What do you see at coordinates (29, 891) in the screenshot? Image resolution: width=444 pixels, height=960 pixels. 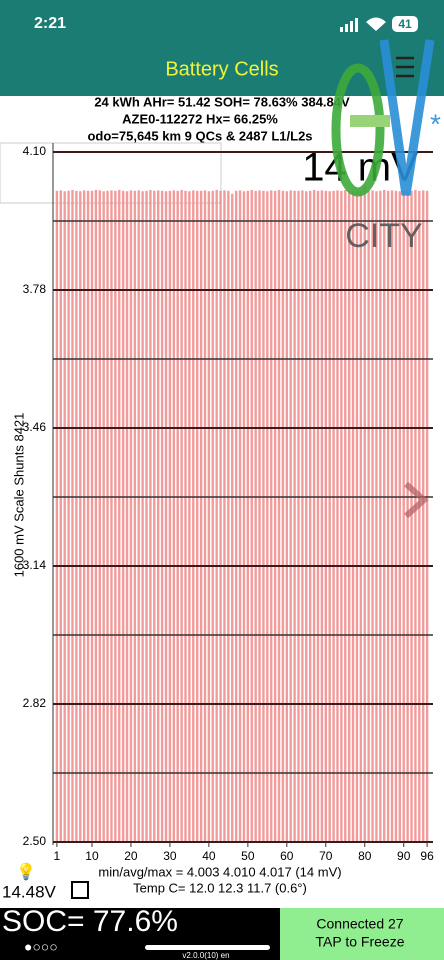 I see `pack-voltage: 14.48V` at bounding box center [29, 891].